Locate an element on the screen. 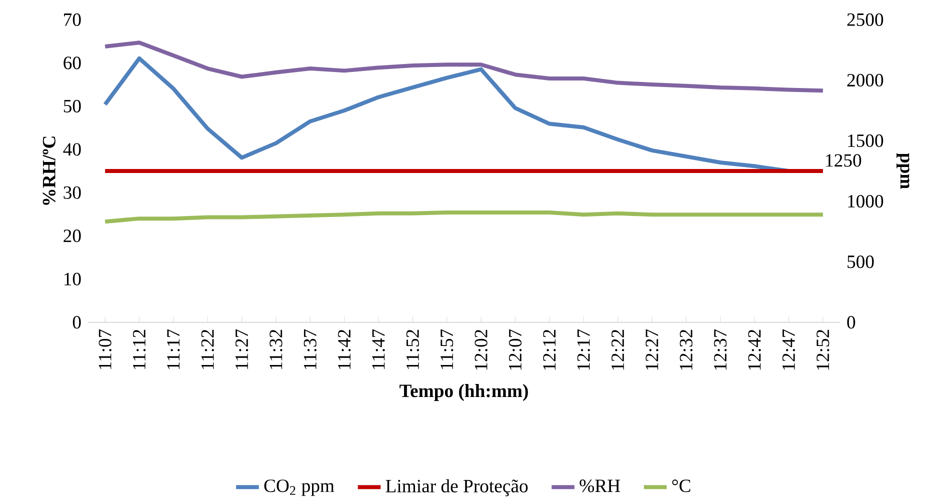  y-tick-label: 20 is located at coordinates (72, 236).